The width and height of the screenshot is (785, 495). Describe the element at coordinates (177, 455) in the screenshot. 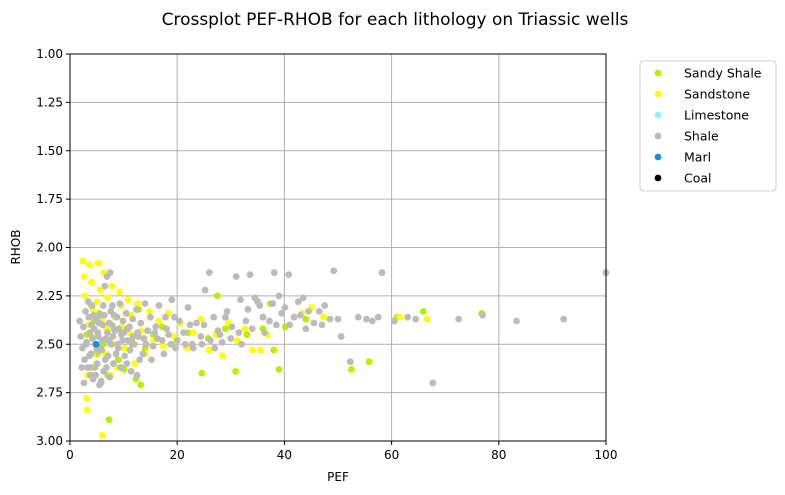

I see `x-tick-label: 20` at that location.